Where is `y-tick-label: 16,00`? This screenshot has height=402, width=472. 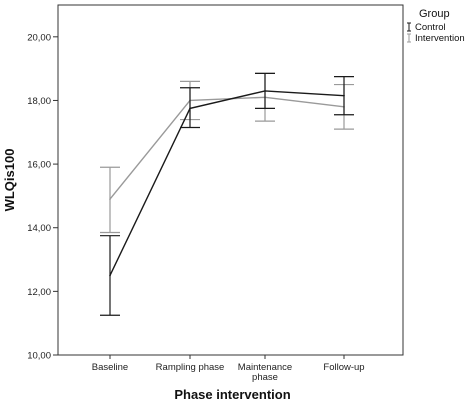 y-tick-label: 16,00 is located at coordinates (39, 165).